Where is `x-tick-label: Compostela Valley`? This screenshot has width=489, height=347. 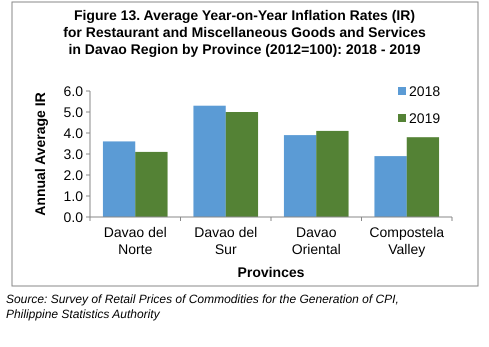 x-tick-label: Compostela Valley is located at coordinates (406, 240).